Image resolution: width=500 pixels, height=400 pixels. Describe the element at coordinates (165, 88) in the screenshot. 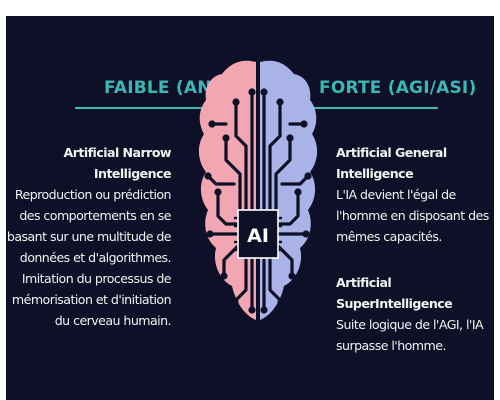

I see `weak-ai-heading: FAIBLE (ANI)` at that location.